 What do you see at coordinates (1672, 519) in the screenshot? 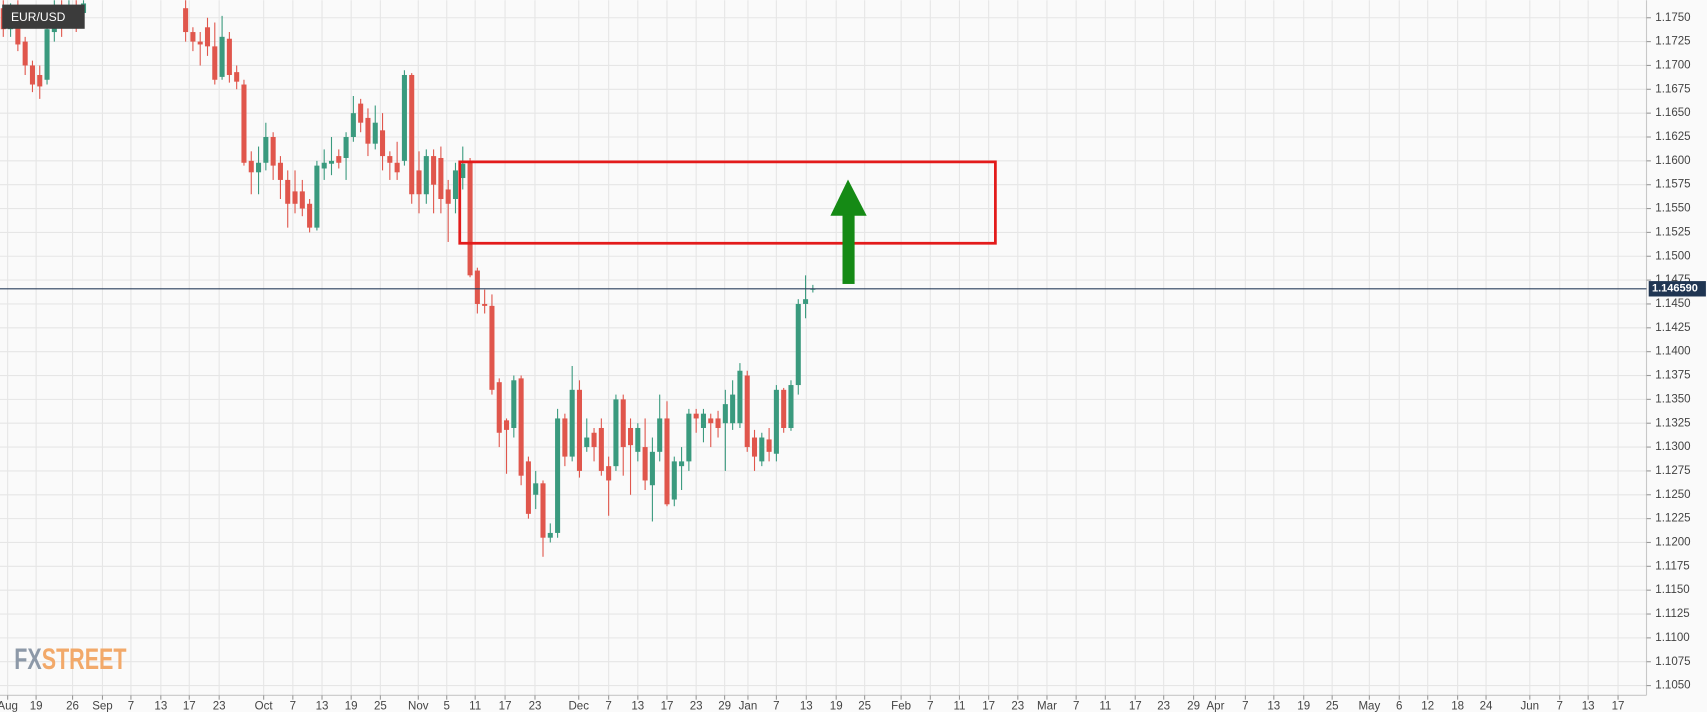
I see `y-tick-label: 1.1225` at bounding box center [1672, 519].